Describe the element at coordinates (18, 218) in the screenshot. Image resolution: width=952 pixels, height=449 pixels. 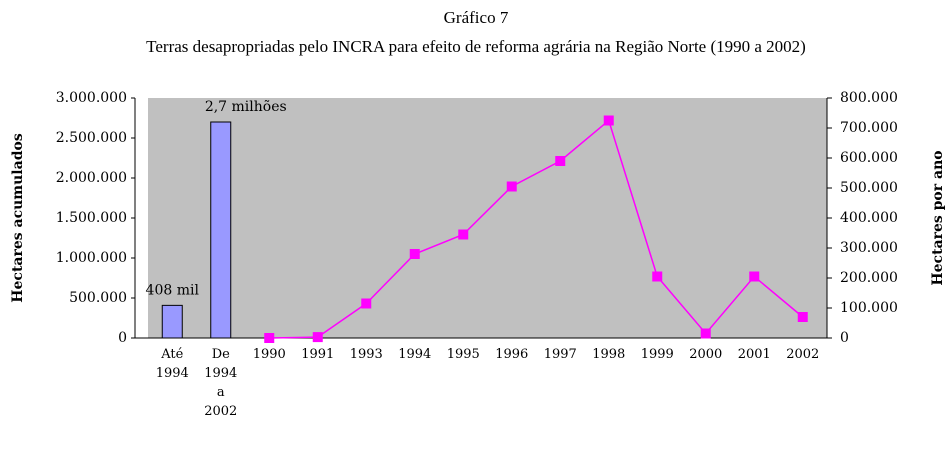
I see `y-axis-title: Hectares acumulados` at that location.